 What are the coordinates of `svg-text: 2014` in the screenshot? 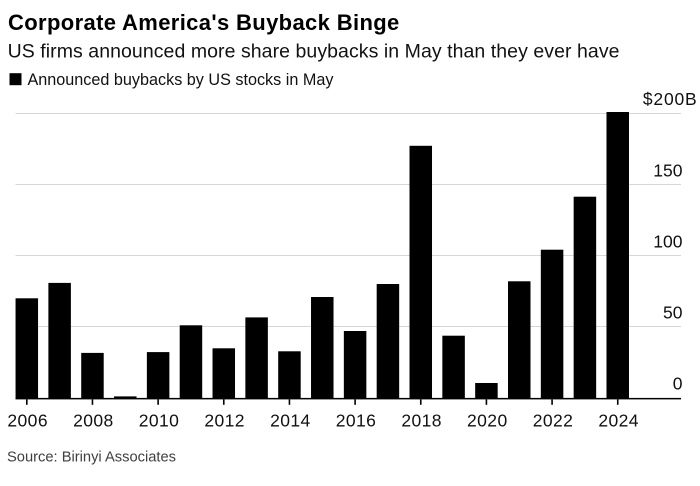 It's located at (290, 421).